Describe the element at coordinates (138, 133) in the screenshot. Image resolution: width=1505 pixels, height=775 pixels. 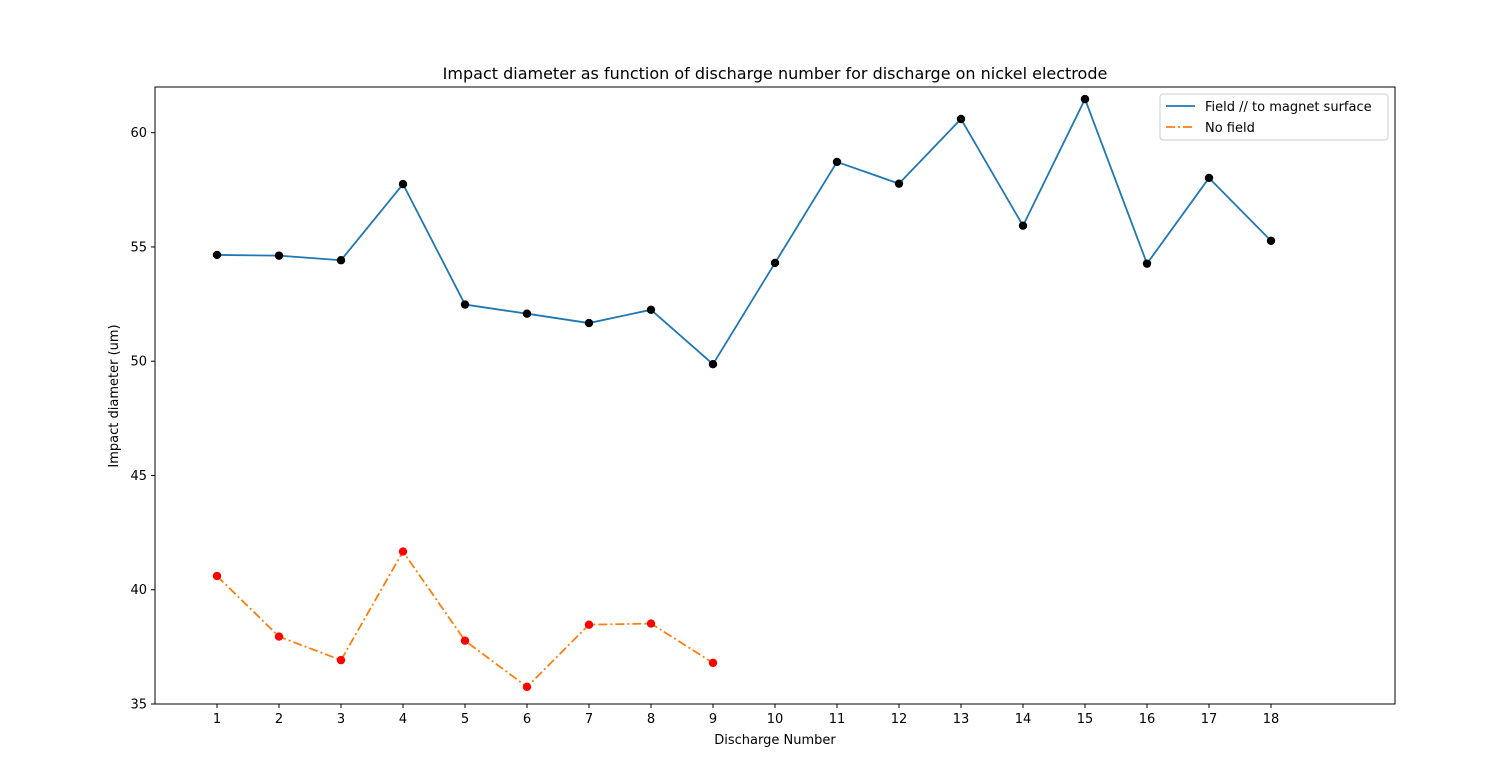
I see `y-tick-label: 60` at that location.